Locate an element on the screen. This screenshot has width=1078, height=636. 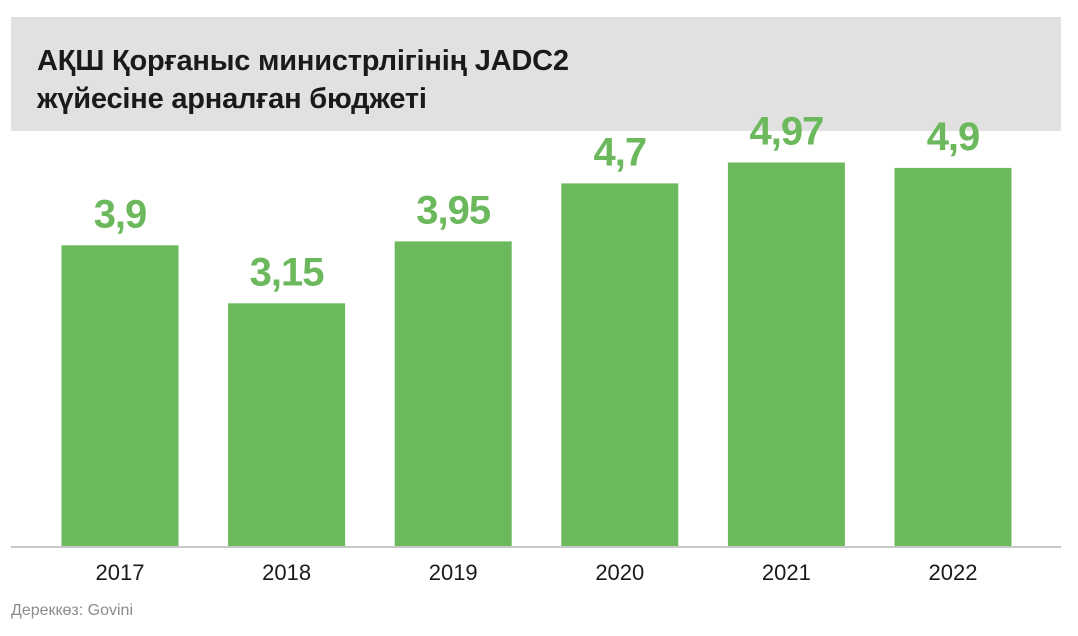
bar-2018 is located at coordinates (287, 425).